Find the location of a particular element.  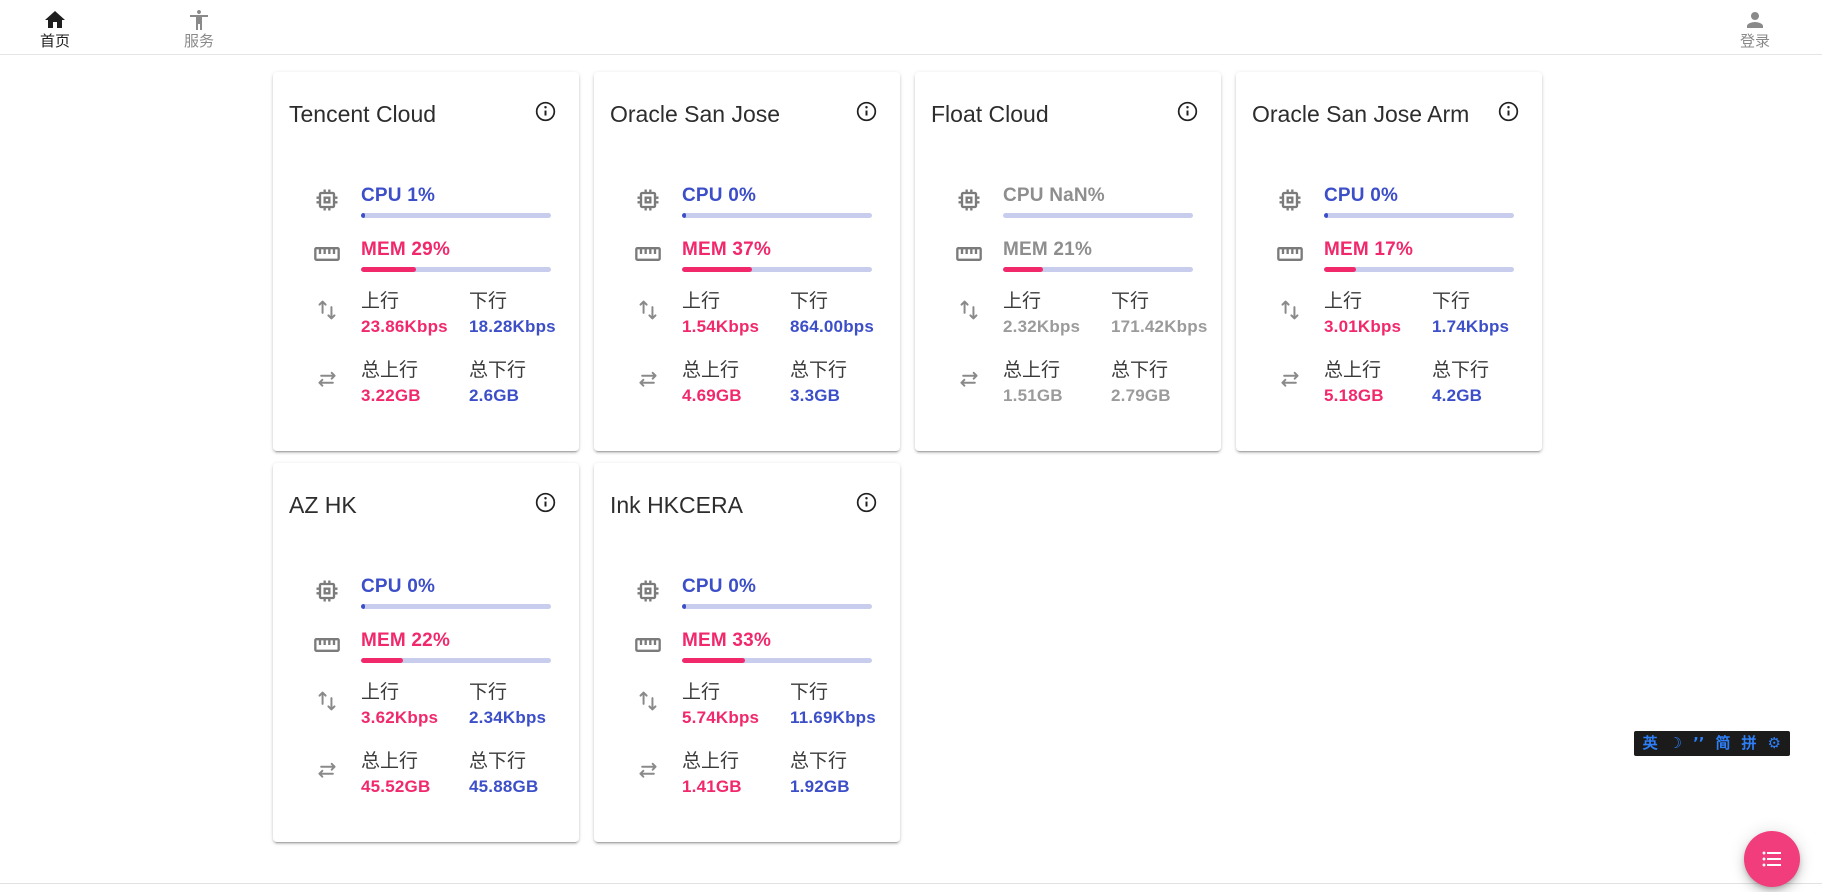

download-speed: 下行 11.69Kbps is located at coordinates (833, 705).